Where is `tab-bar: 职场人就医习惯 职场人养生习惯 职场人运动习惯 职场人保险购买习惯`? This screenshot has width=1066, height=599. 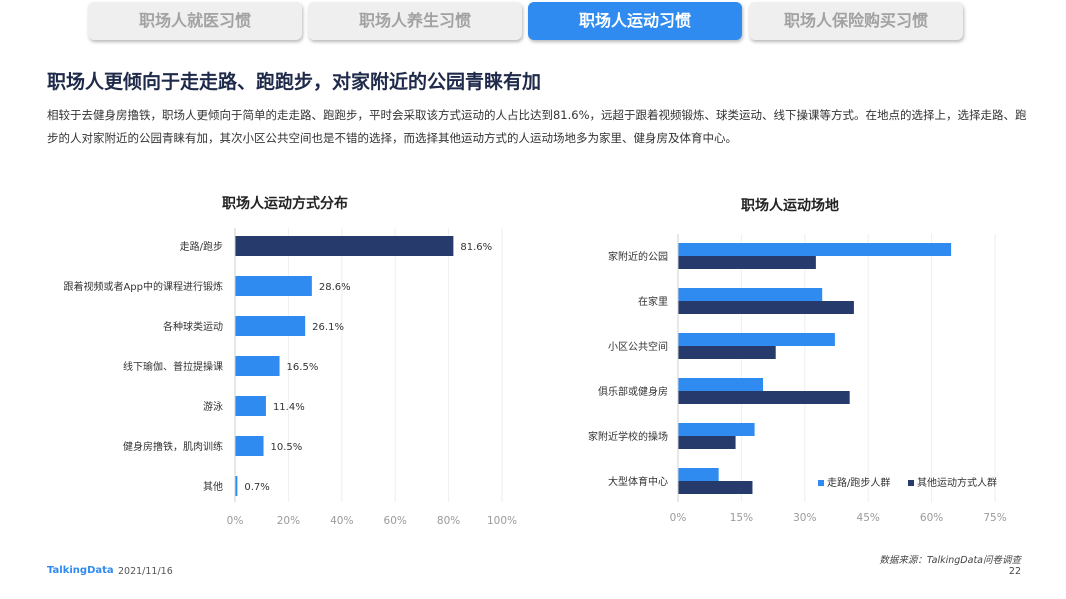
tab-bar: 职场人就医习惯 职场人养生习惯 职场人运动习惯 职场人保险购买习惯 is located at coordinates (533, 22).